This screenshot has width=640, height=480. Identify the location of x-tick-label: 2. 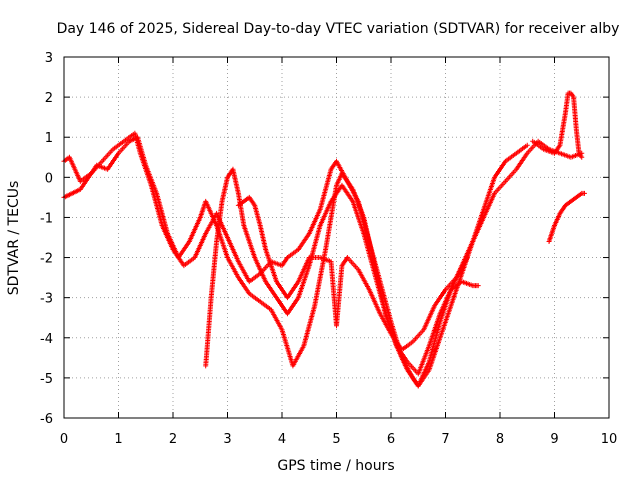
(173, 439).